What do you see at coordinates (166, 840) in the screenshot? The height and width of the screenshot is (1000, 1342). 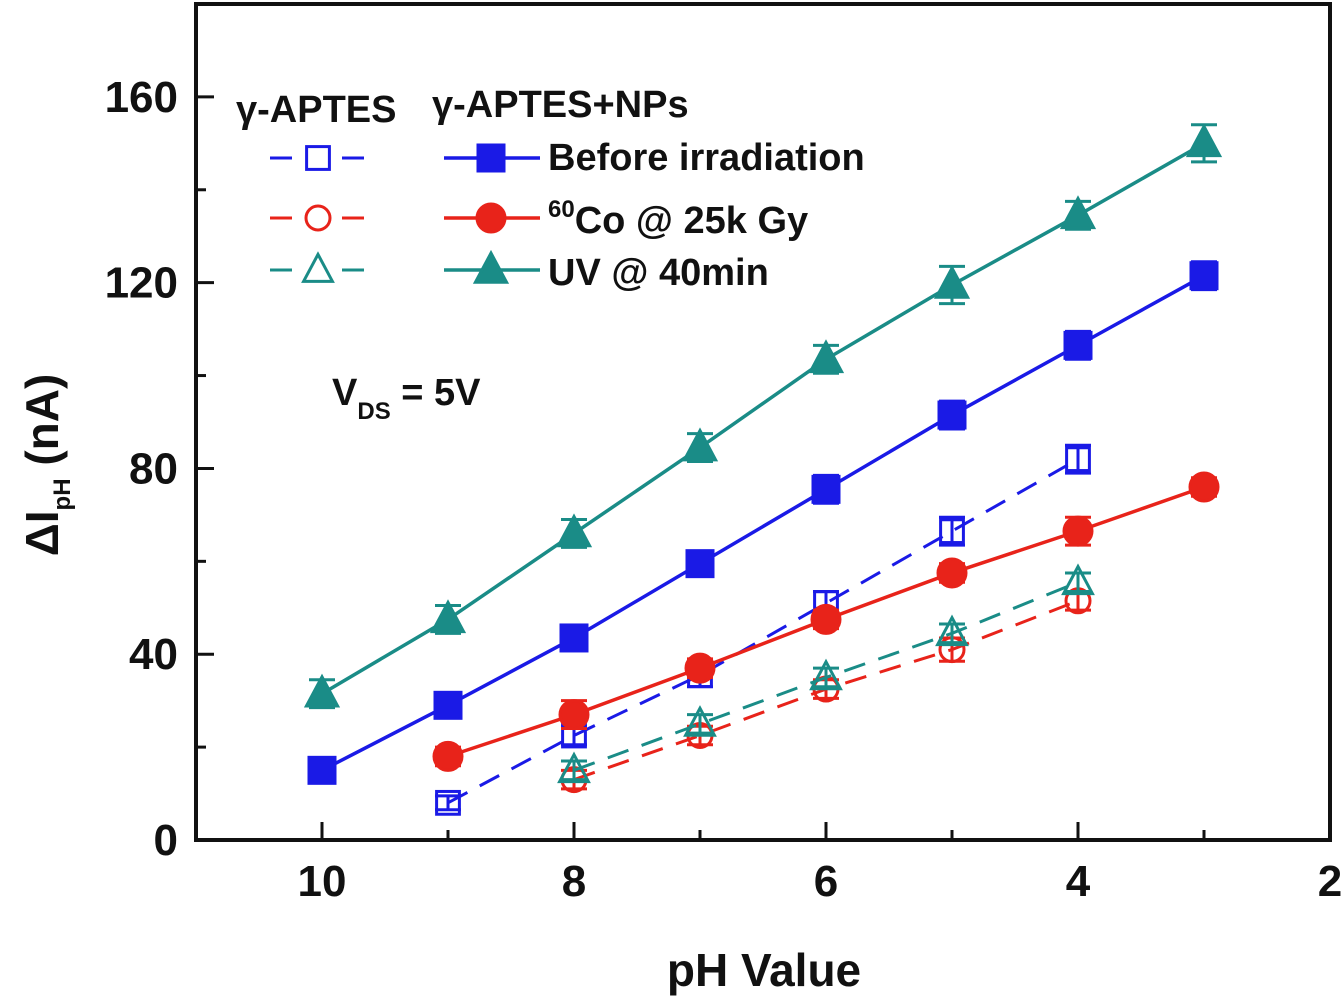 I see `y-tick-label: 0` at bounding box center [166, 840].